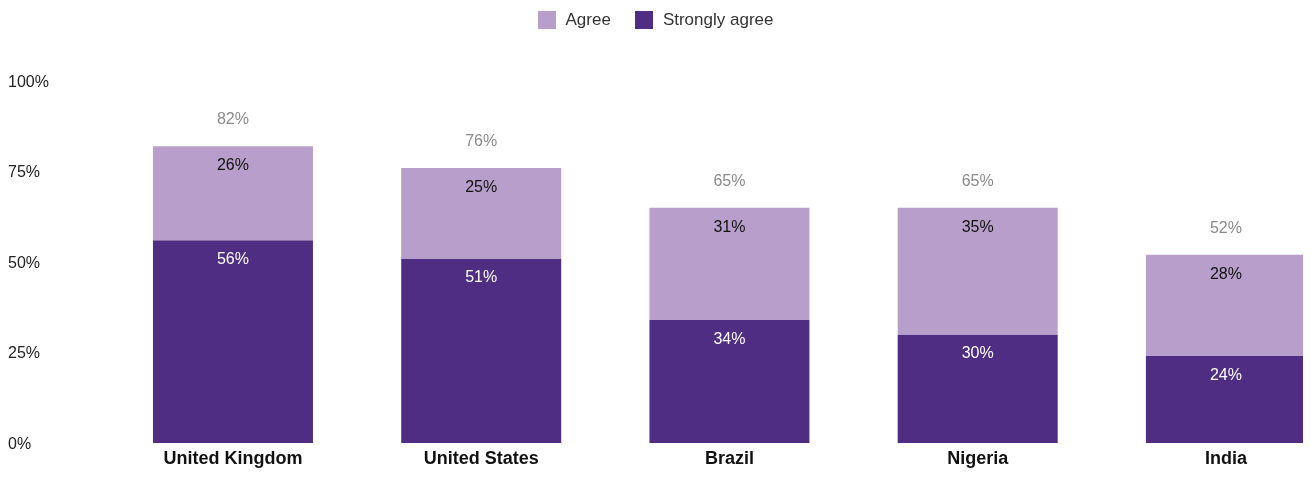 Image resolution: width=1311 pixels, height=479 pixels. What do you see at coordinates (232, 119) in the screenshot?
I see `total-label: 82%` at bounding box center [232, 119].